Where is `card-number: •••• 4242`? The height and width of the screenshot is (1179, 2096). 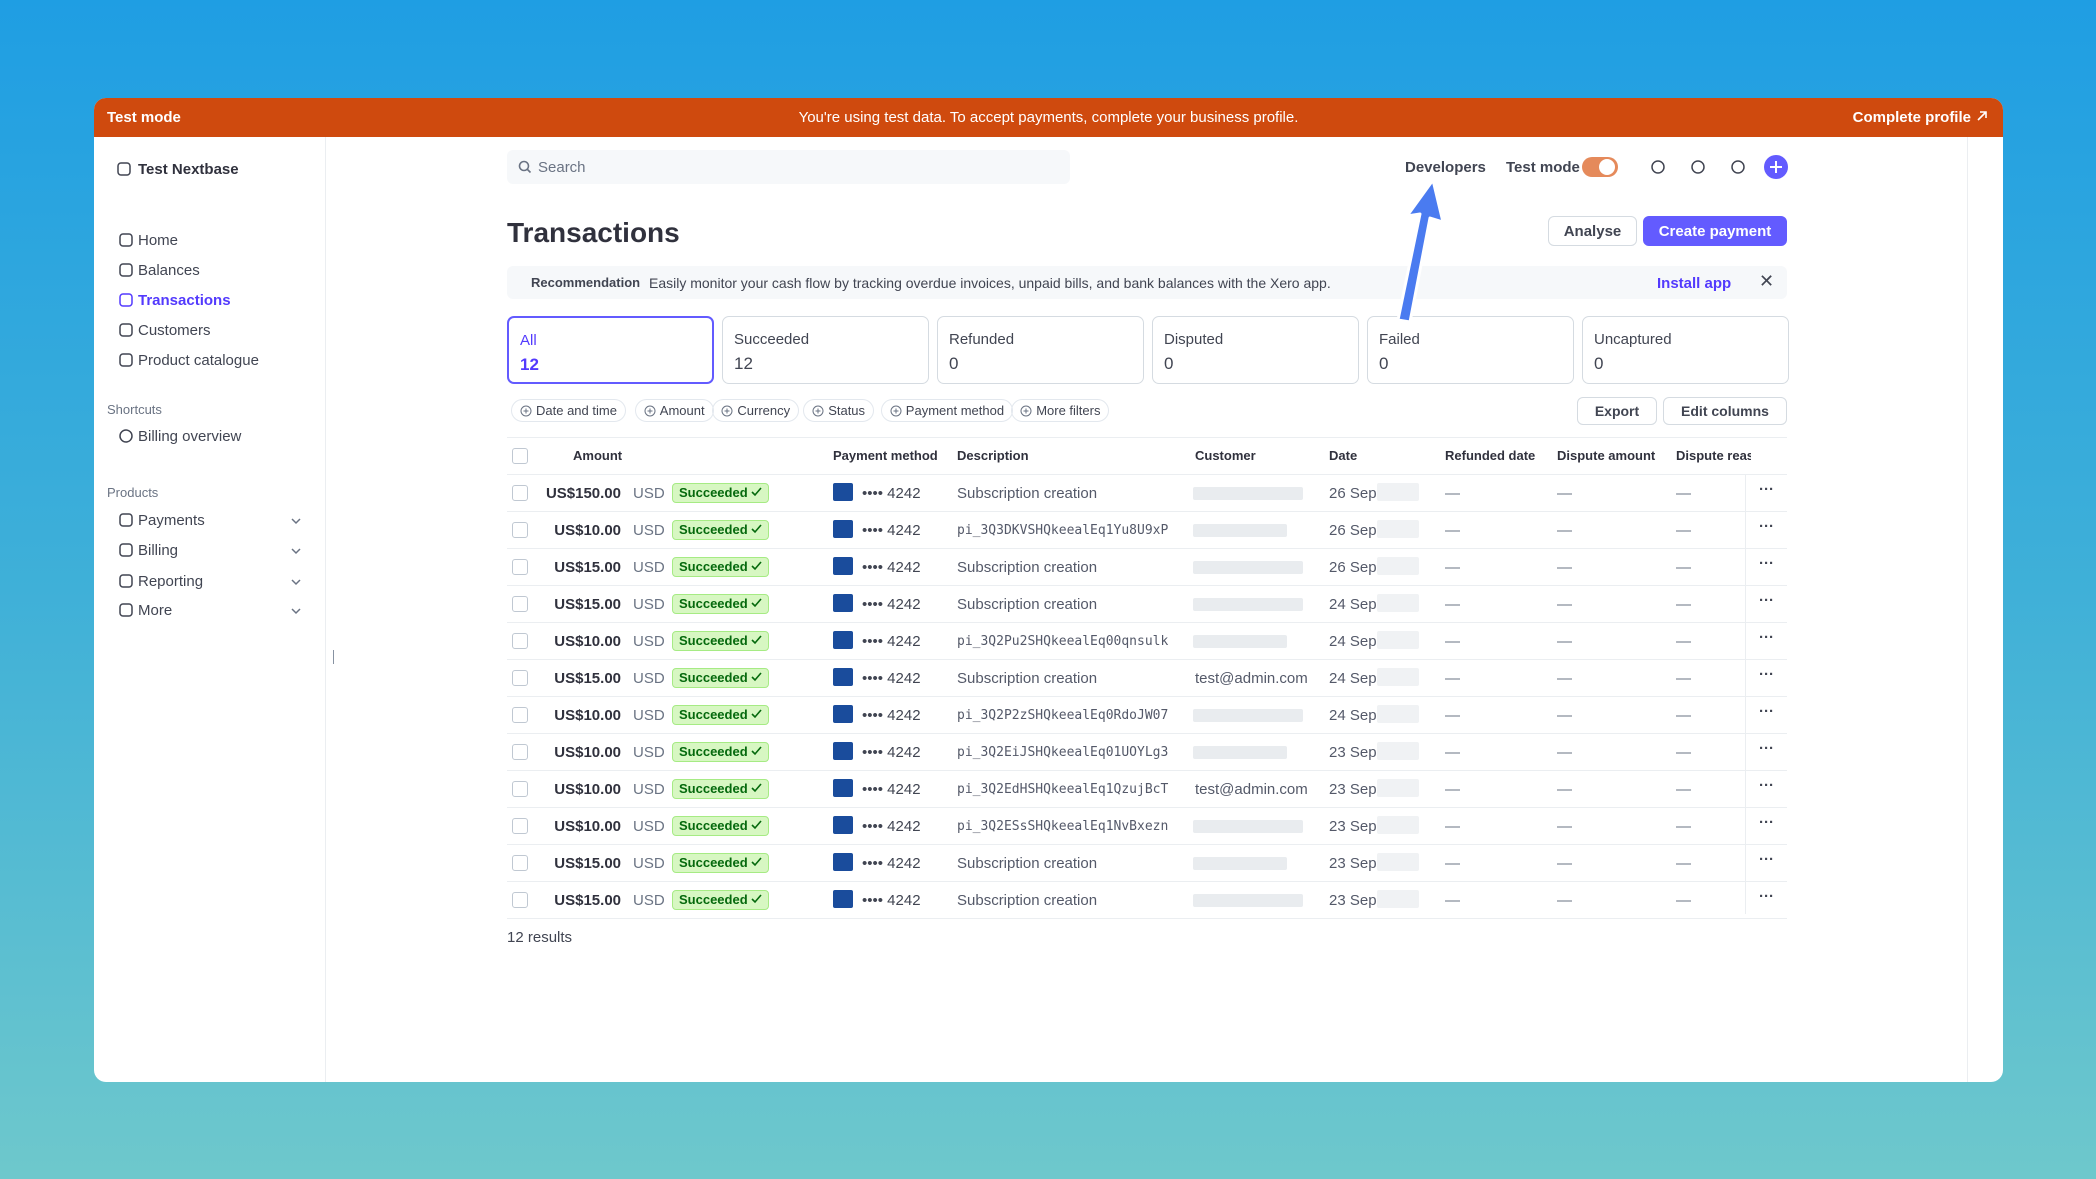
card-number: •••• 4242 is located at coordinates (891, 789).